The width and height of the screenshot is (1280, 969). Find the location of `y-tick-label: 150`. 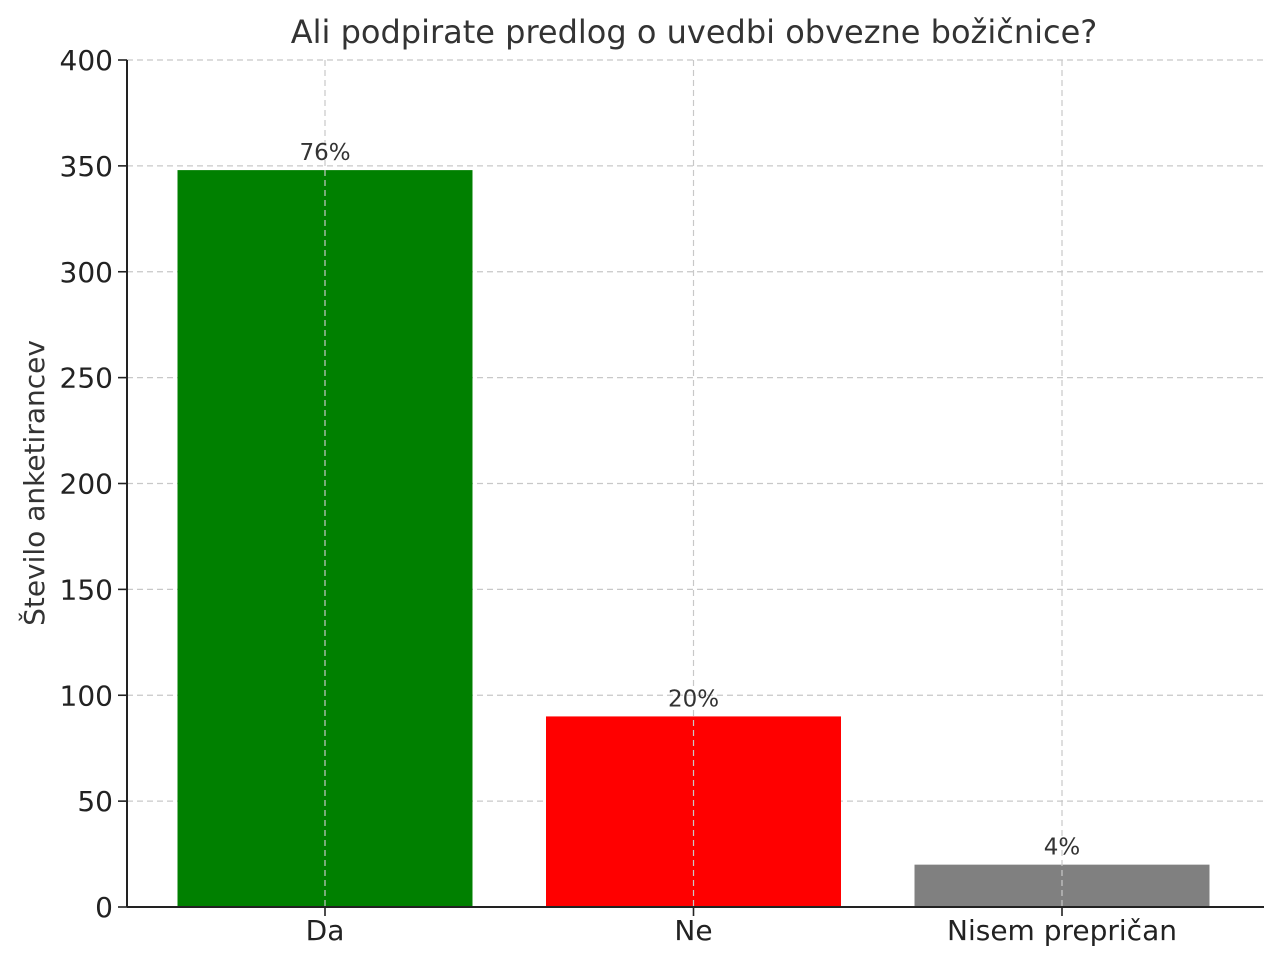

y-tick-label: 150 is located at coordinates (86, 589).